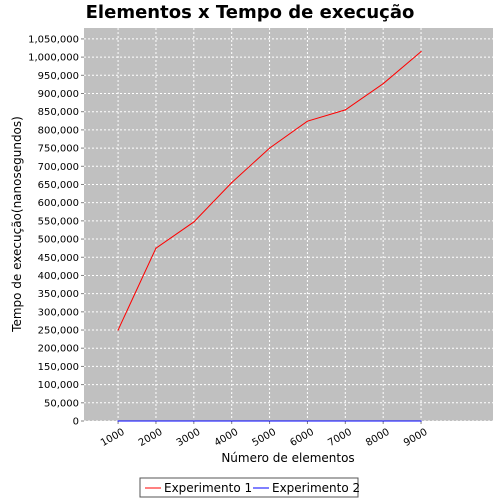 The image size is (500, 500). Describe the element at coordinates (151, 438) in the screenshot. I see `x-tick-label: 2000` at that location.